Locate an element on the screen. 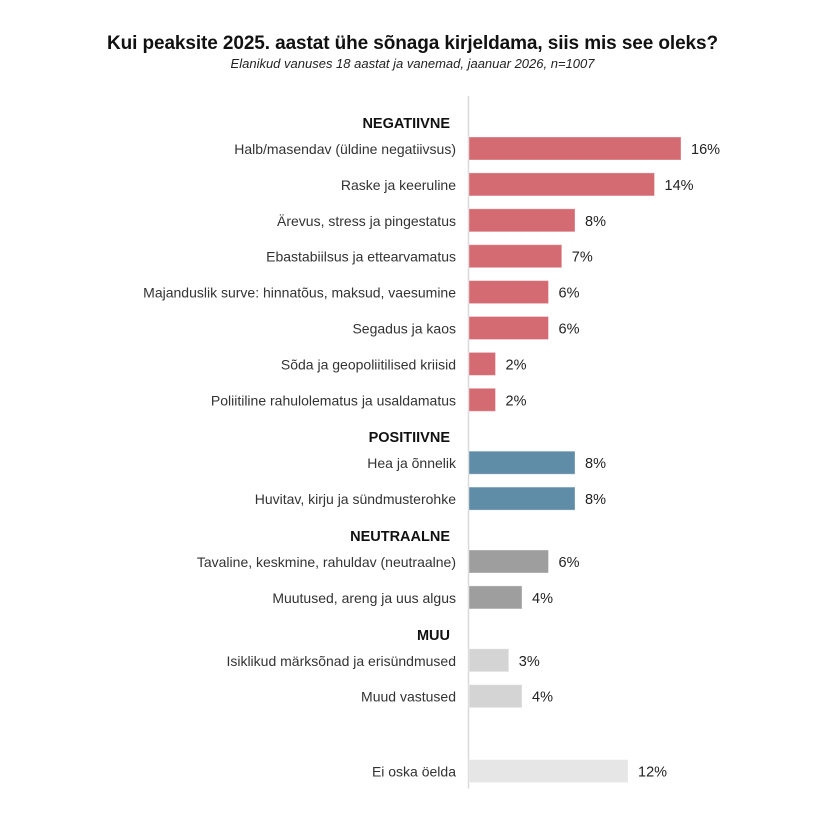  data-label: 14% is located at coordinates (679, 186).